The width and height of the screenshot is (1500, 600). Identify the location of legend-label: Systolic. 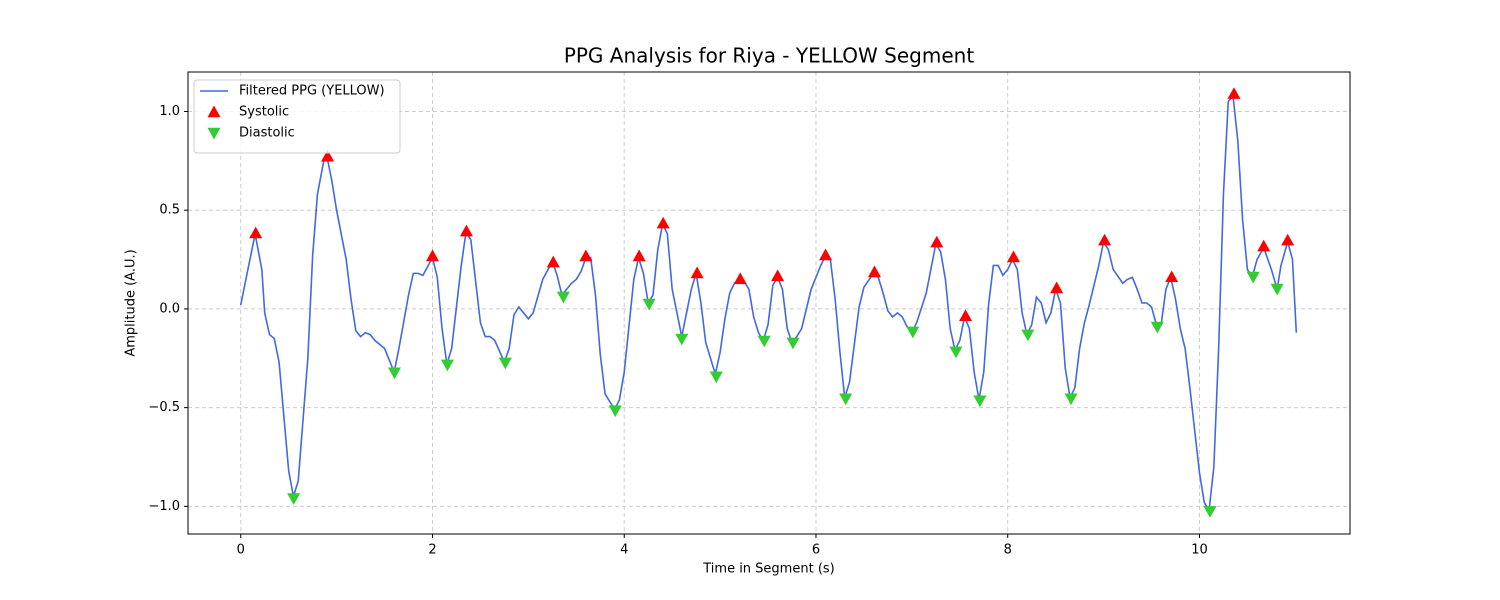
(264, 112).